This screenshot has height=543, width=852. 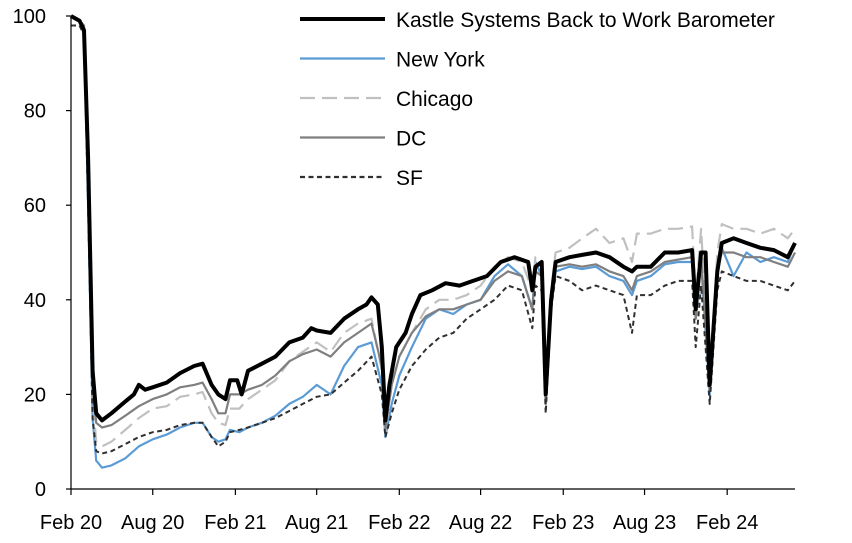 What do you see at coordinates (727, 523) in the screenshot?
I see `x-tick-label-8: Feb 24` at bounding box center [727, 523].